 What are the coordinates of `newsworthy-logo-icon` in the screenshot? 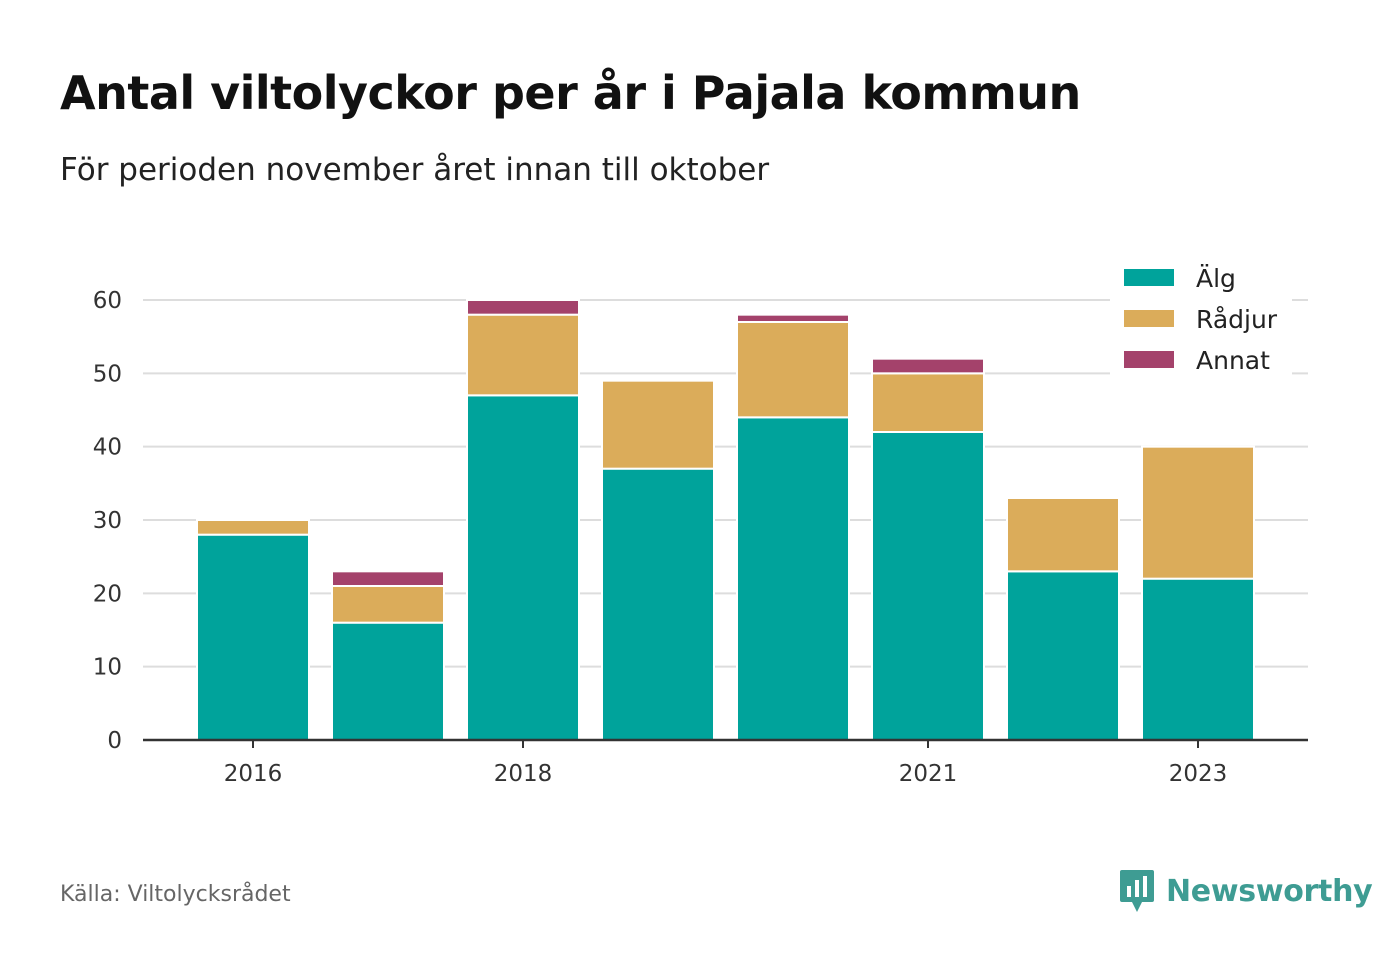 It's located at (1137, 891).